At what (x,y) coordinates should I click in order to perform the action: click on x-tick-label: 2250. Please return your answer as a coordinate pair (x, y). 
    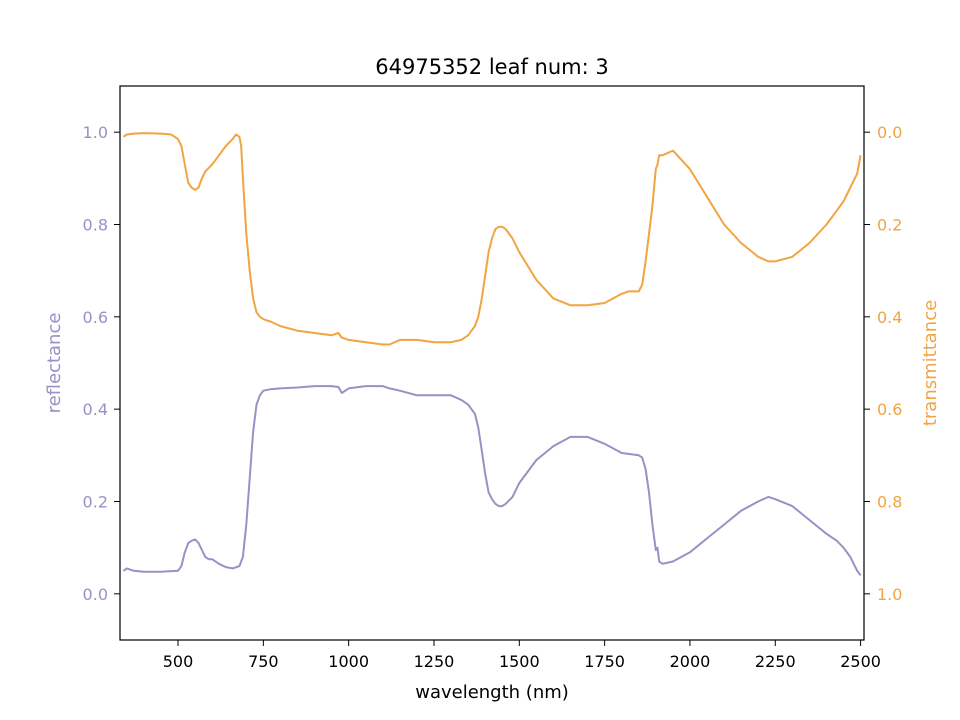
    Looking at the image, I should click on (775, 661).